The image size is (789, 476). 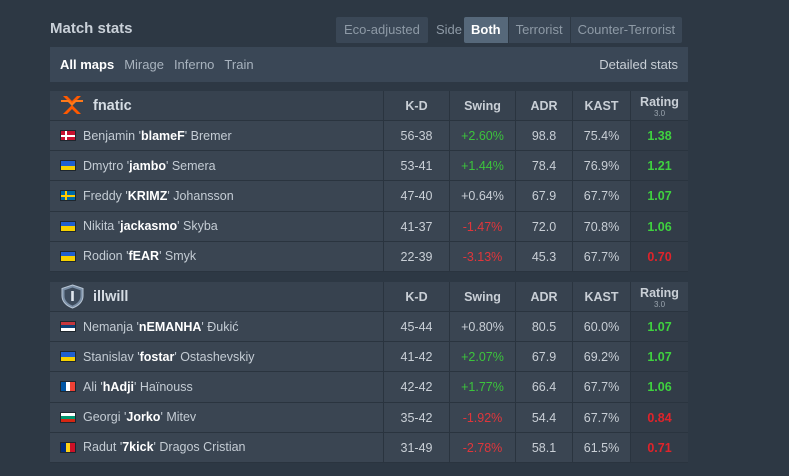 I want to click on team-name: fnatic, so click(x=112, y=105).